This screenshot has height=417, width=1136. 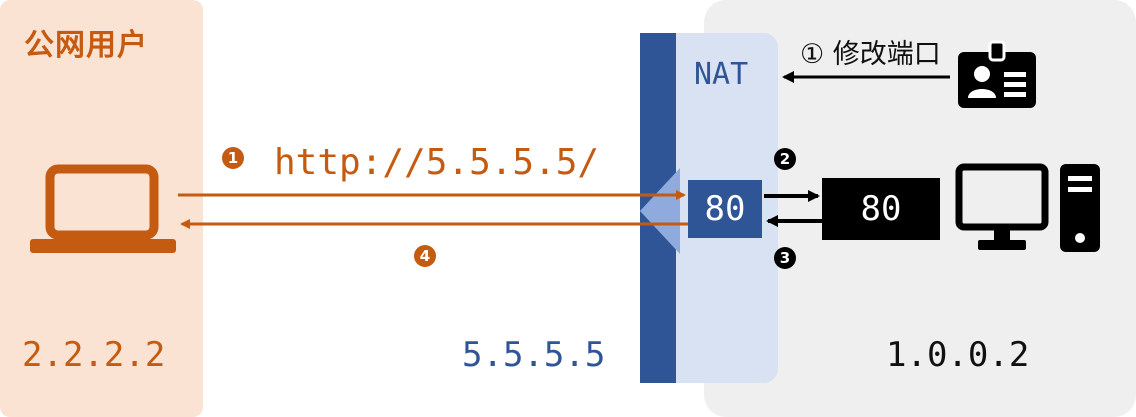 What do you see at coordinates (958, 355) in the screenshot?
I see `private-ip-label: 1.0.0.2` at bounding box center [958, 355].